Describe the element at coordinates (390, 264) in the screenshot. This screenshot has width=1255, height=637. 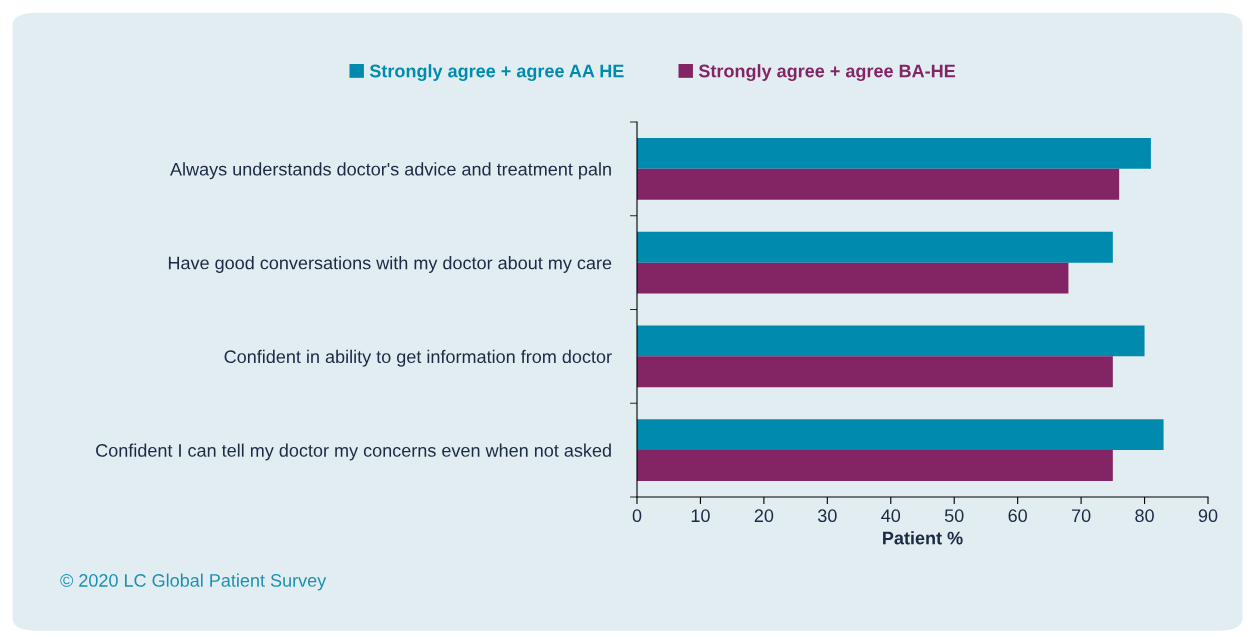
I see `y-tick-label: Have good conversations with my doctor about my care` at that location.